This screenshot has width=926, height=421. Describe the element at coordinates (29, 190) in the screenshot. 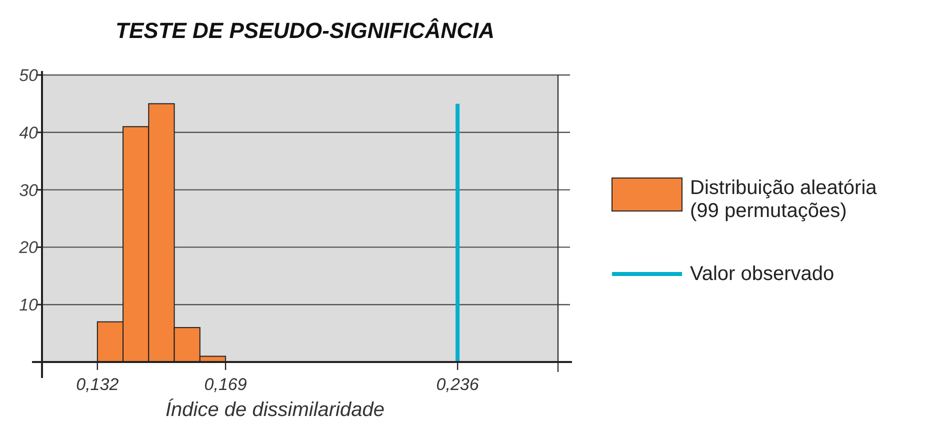

I see `y-tick-label: 30` at that location.